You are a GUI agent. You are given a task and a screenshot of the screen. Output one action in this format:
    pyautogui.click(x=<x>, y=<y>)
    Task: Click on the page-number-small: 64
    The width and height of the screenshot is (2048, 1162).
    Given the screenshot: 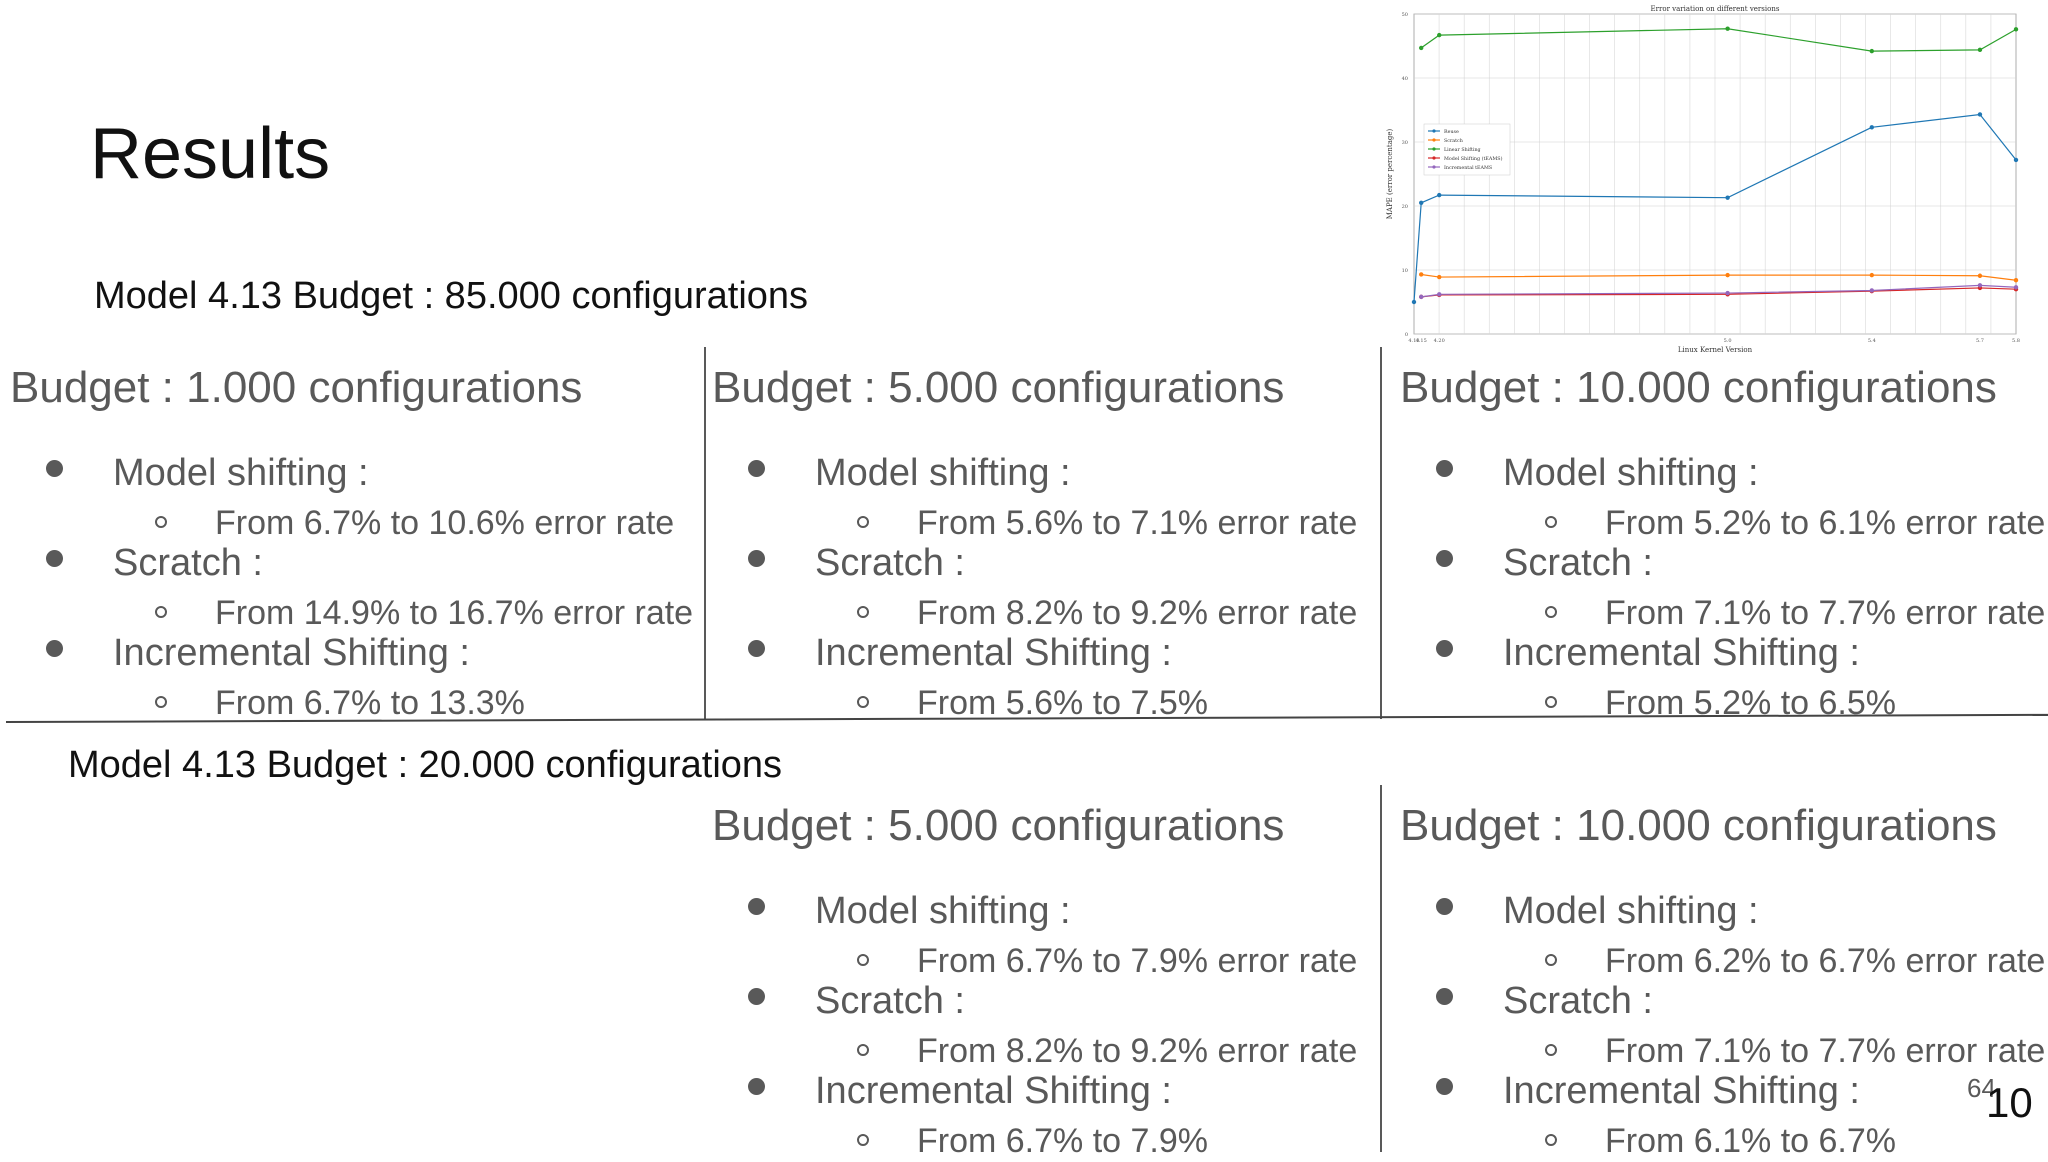 What is the action you would take?
    pyautogui.click(x=1981, y=1088)
    